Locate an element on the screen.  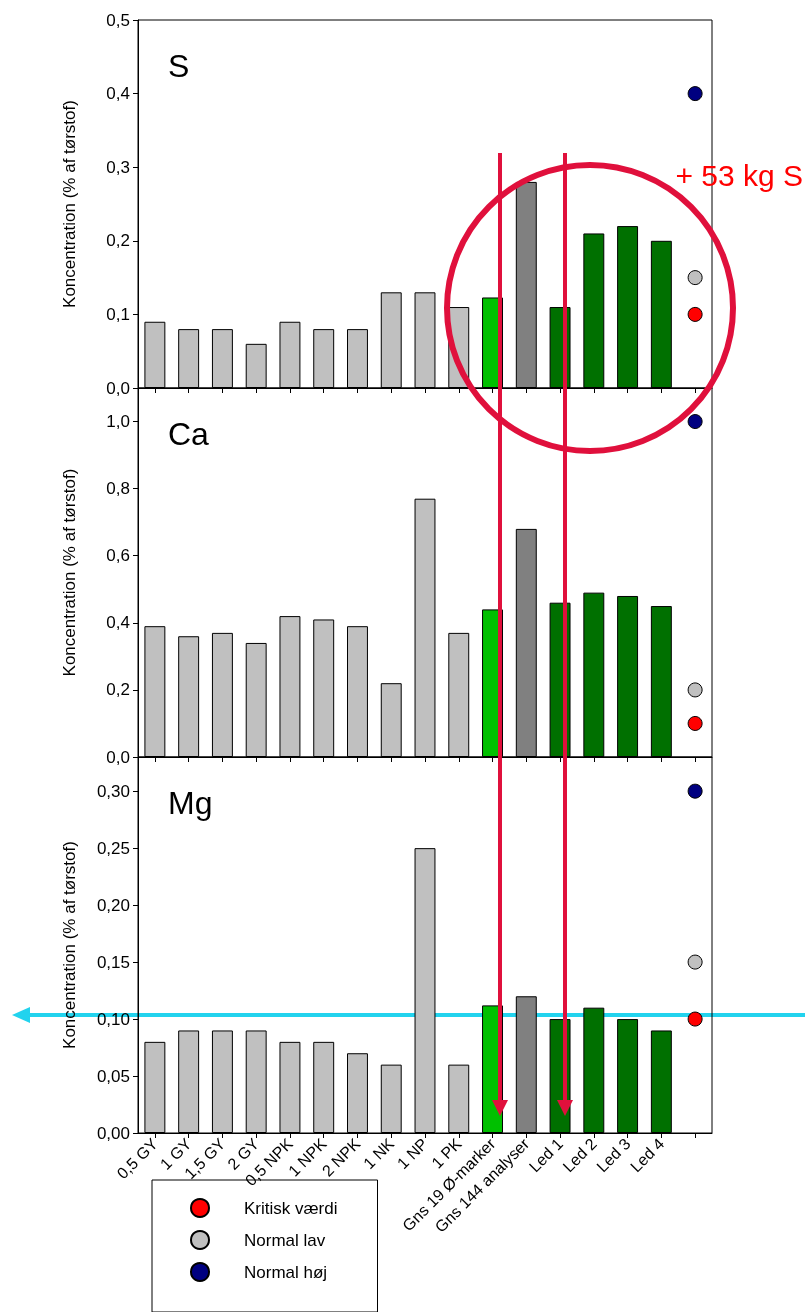
y-tick-label: 0,5 is located at coordinates (118, 20).